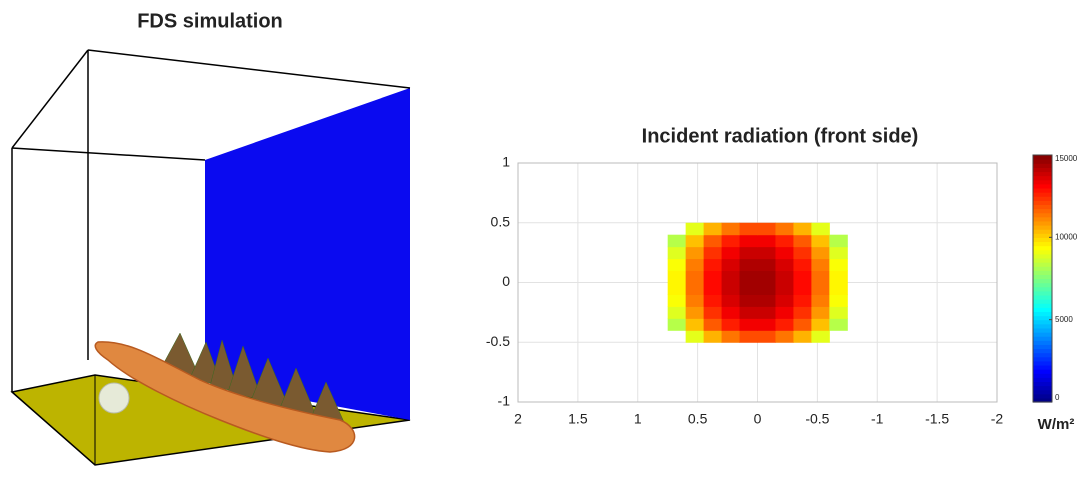 This screenshot has width=1086, height=497. Describe the element at coordinates (506, 162) in the screenshot. I see `y-tick-label: 1` at that location.